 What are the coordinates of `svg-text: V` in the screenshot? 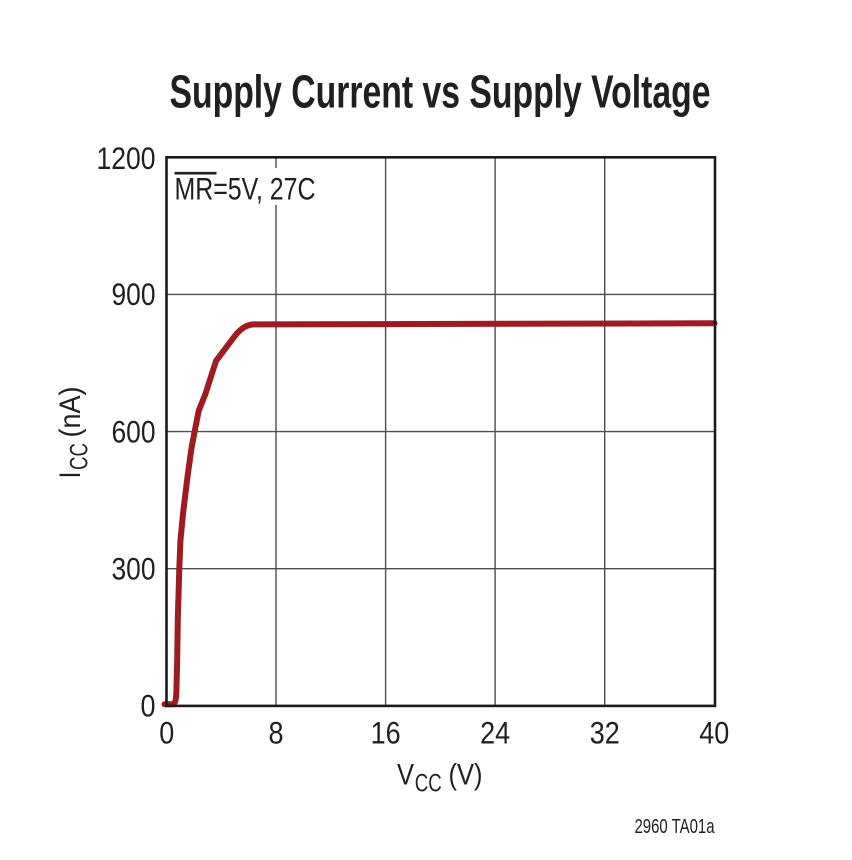 It's located at (405, 775).